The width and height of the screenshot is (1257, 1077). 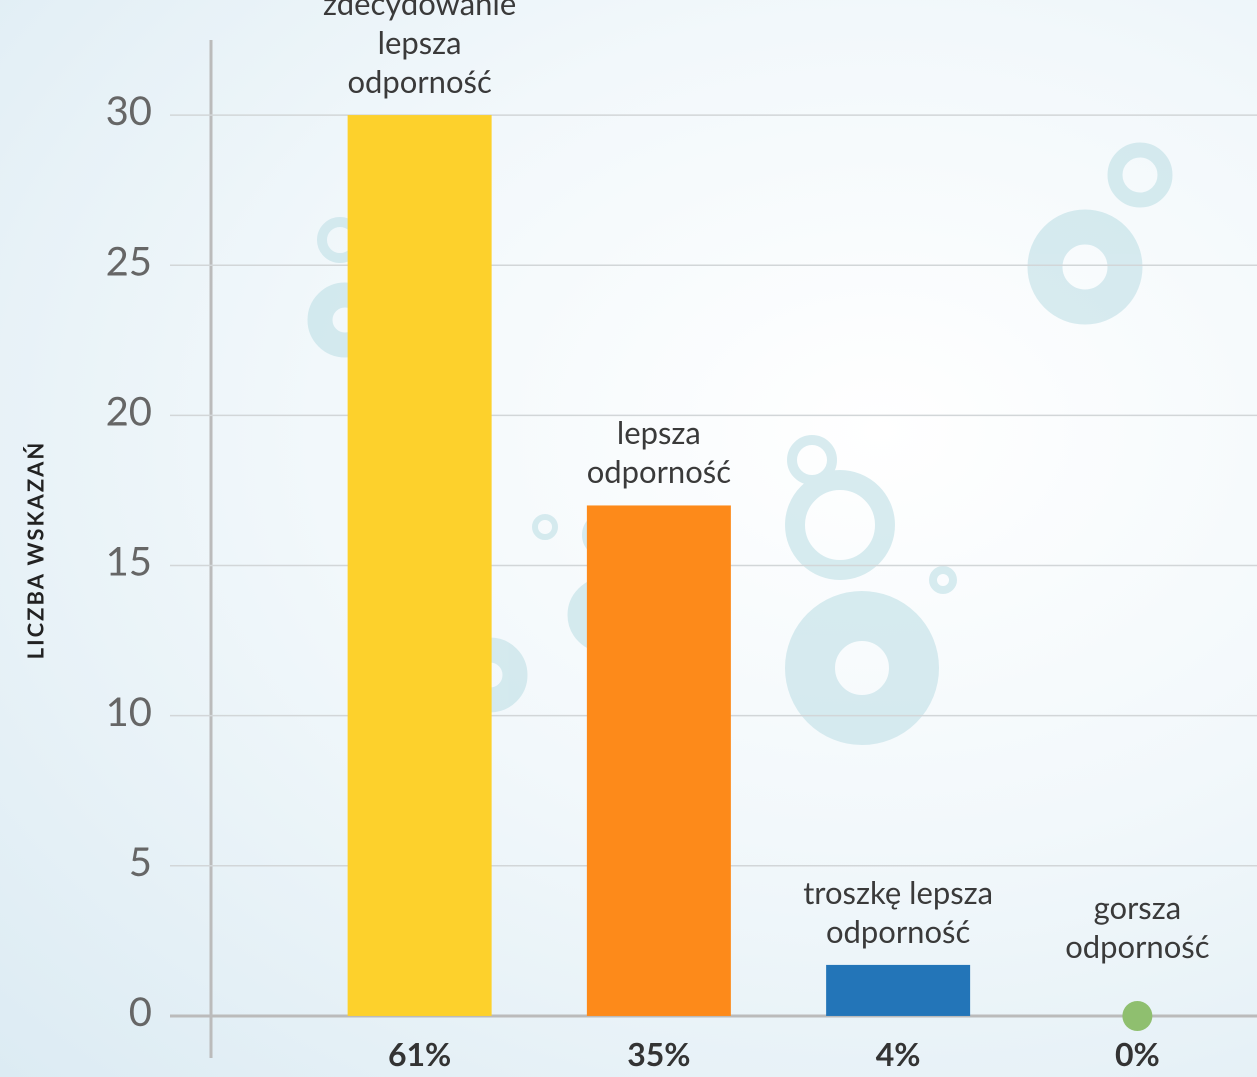 I want to click on y-axis-title: LICZBA WSKAZAŃ, so click(x=35, y=550).